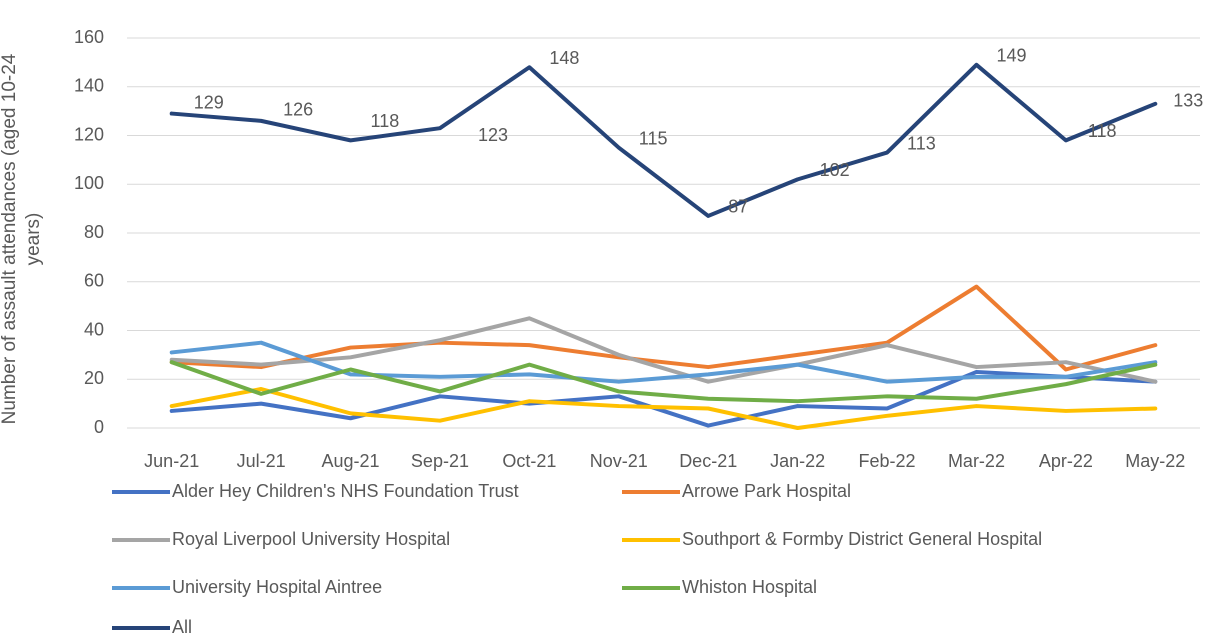  I want to click on y-tick-label: 60, so click(94, 281).